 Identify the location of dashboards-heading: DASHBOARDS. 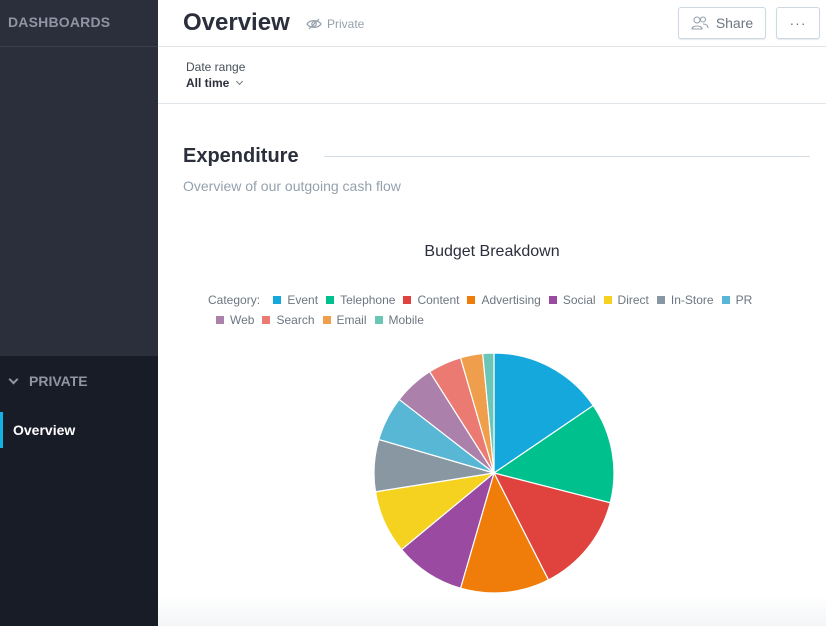
(59, 22).